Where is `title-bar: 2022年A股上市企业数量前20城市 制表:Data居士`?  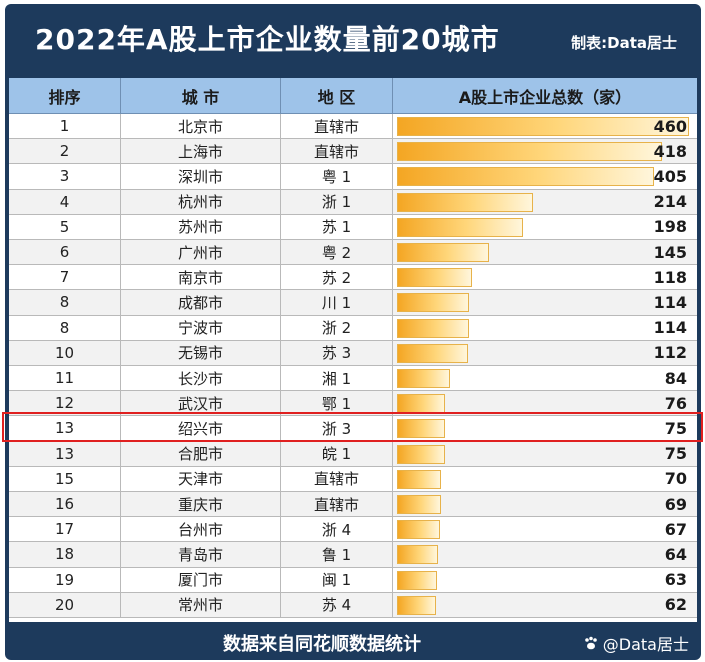
title-bar: 2022年A股上市企业数量前20城市 制表:Data居士 is located at coordinates (353, 39).